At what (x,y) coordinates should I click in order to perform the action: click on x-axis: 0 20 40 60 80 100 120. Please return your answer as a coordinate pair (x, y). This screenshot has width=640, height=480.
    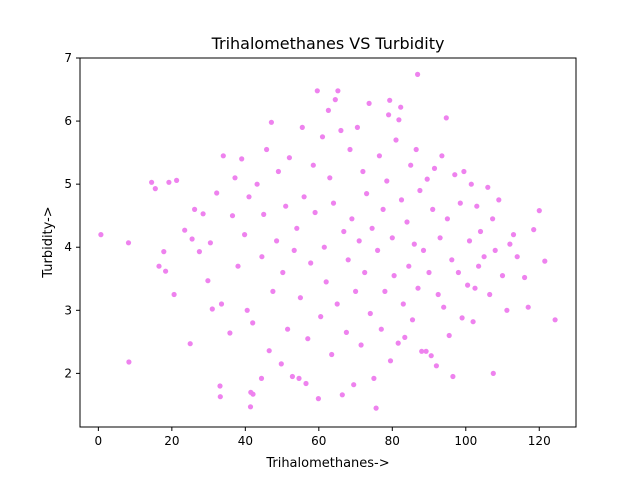
    Looking at the image, I should click on (323, 437).